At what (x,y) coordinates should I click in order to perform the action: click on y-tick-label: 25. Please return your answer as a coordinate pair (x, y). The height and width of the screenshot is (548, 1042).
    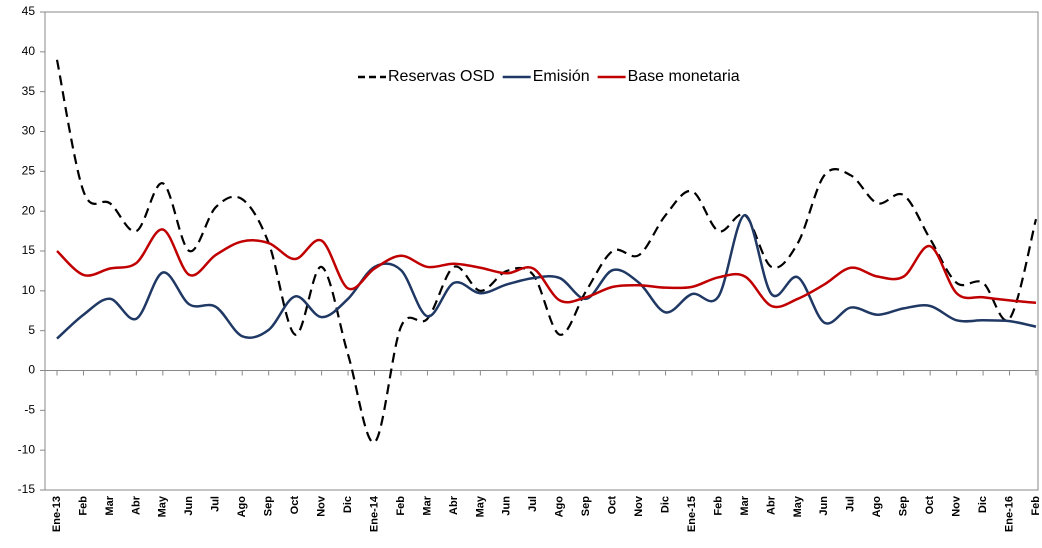
    Looking at the image, I should click on (29, 171).